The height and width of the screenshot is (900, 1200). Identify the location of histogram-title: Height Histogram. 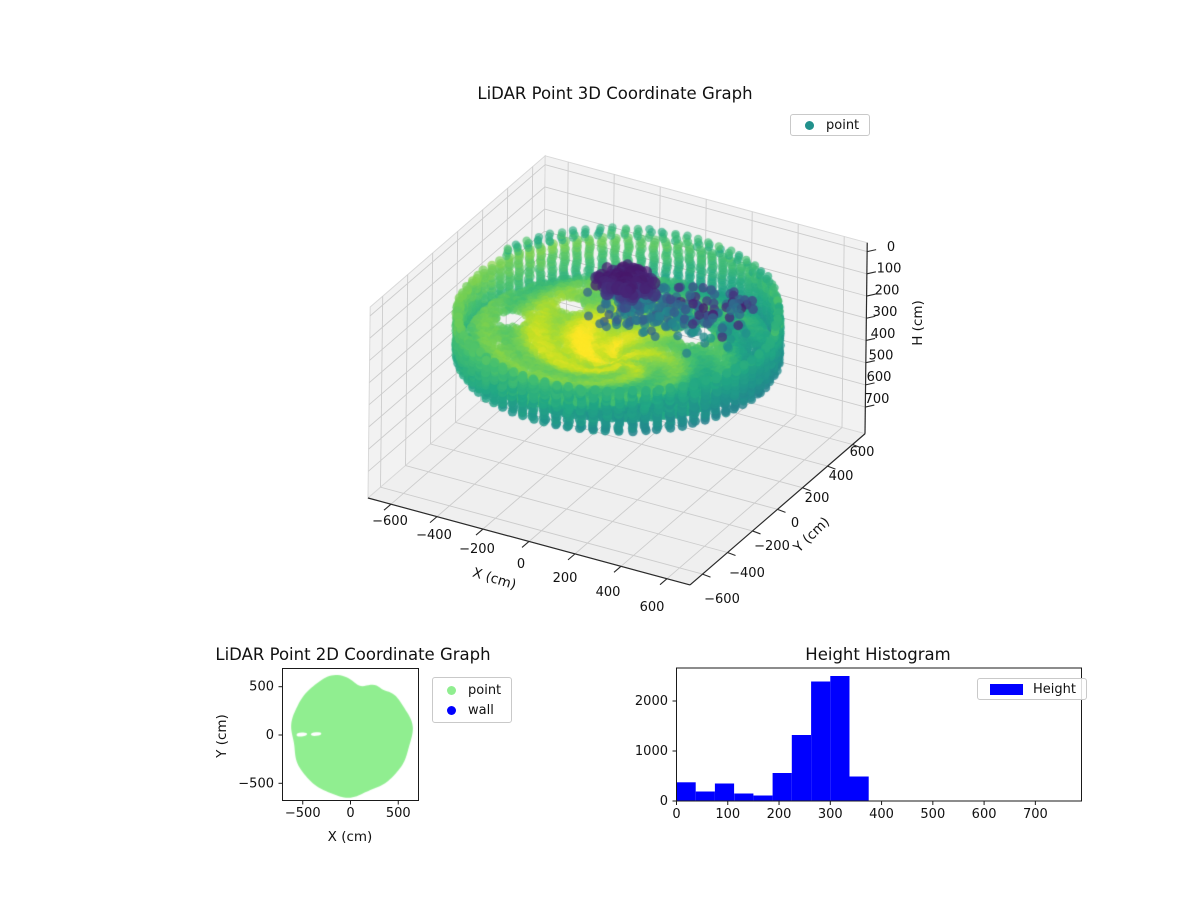
(878, 654).